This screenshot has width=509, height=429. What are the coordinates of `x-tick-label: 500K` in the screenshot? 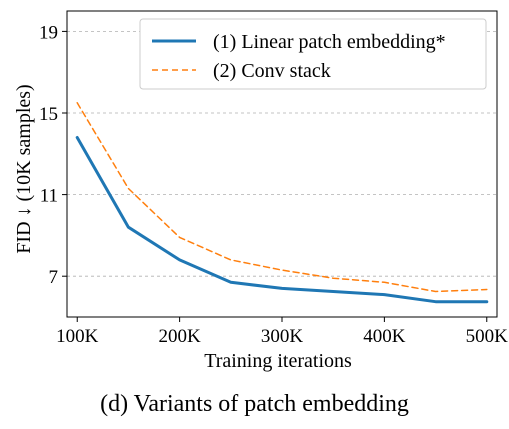 It's located at (487, 336).